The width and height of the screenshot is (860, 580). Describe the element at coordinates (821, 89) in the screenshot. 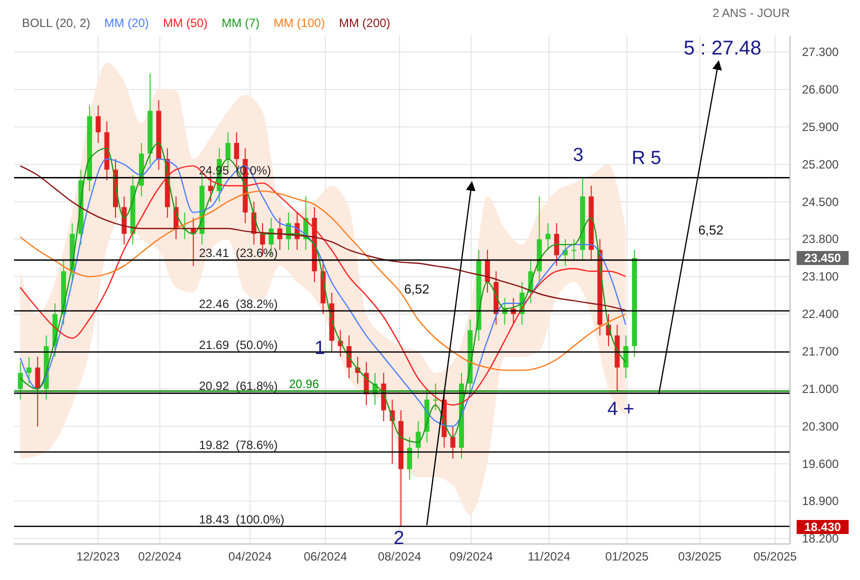

I see `y-tick-label: 26.600` at that location.